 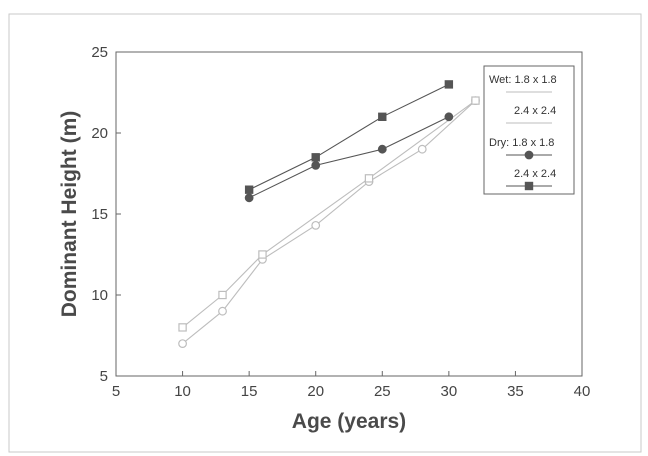 I want to click on legend-label: Dry: 1.8 x 1.8, so click(x=521, y=143).